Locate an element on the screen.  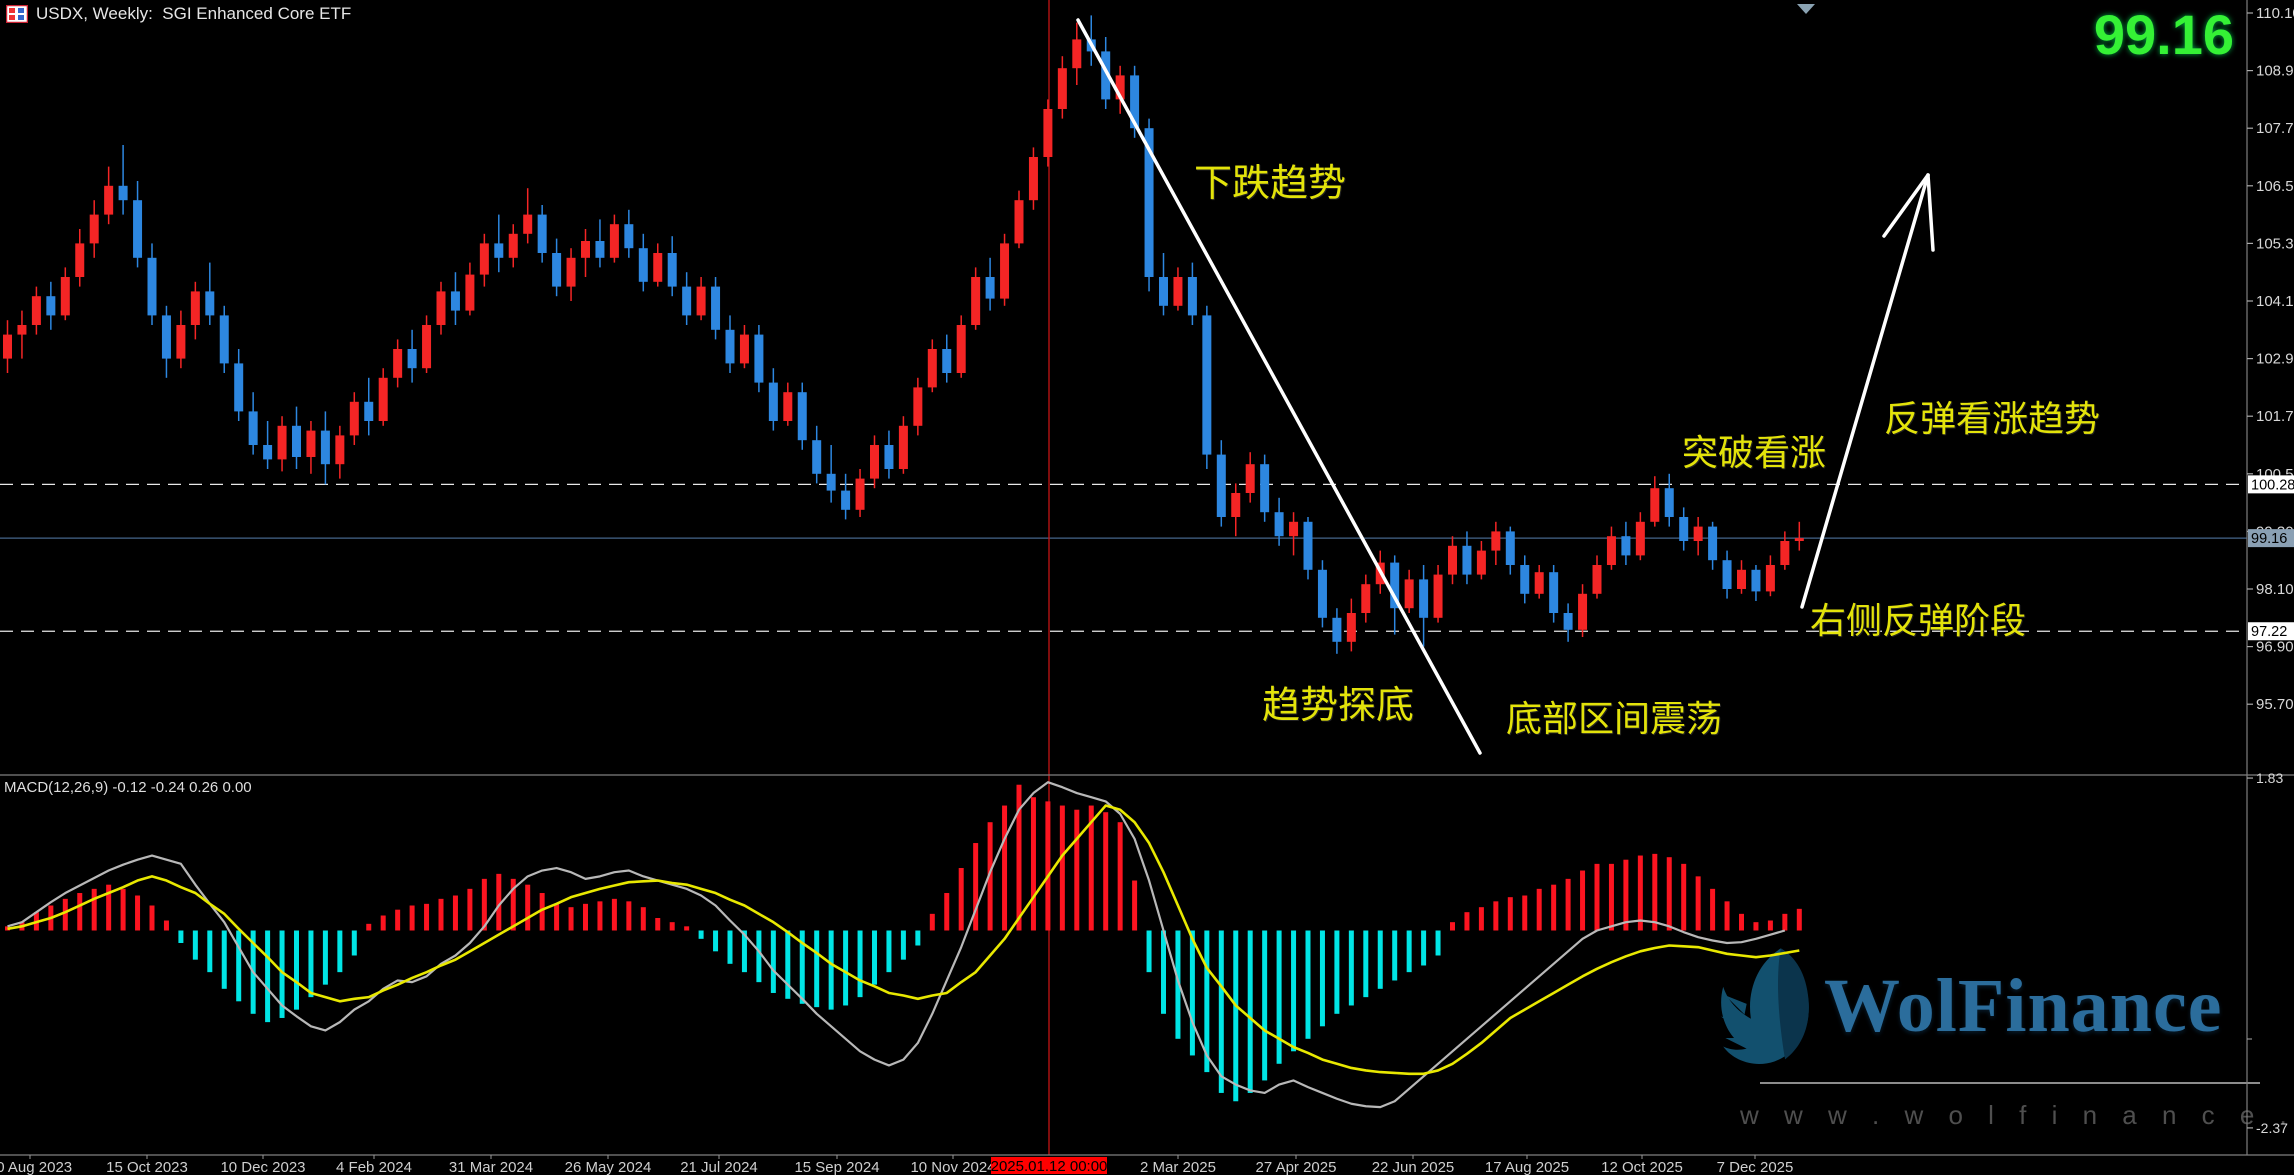
price-axis-label: 96.90 is located at coordinates (2275, 647).